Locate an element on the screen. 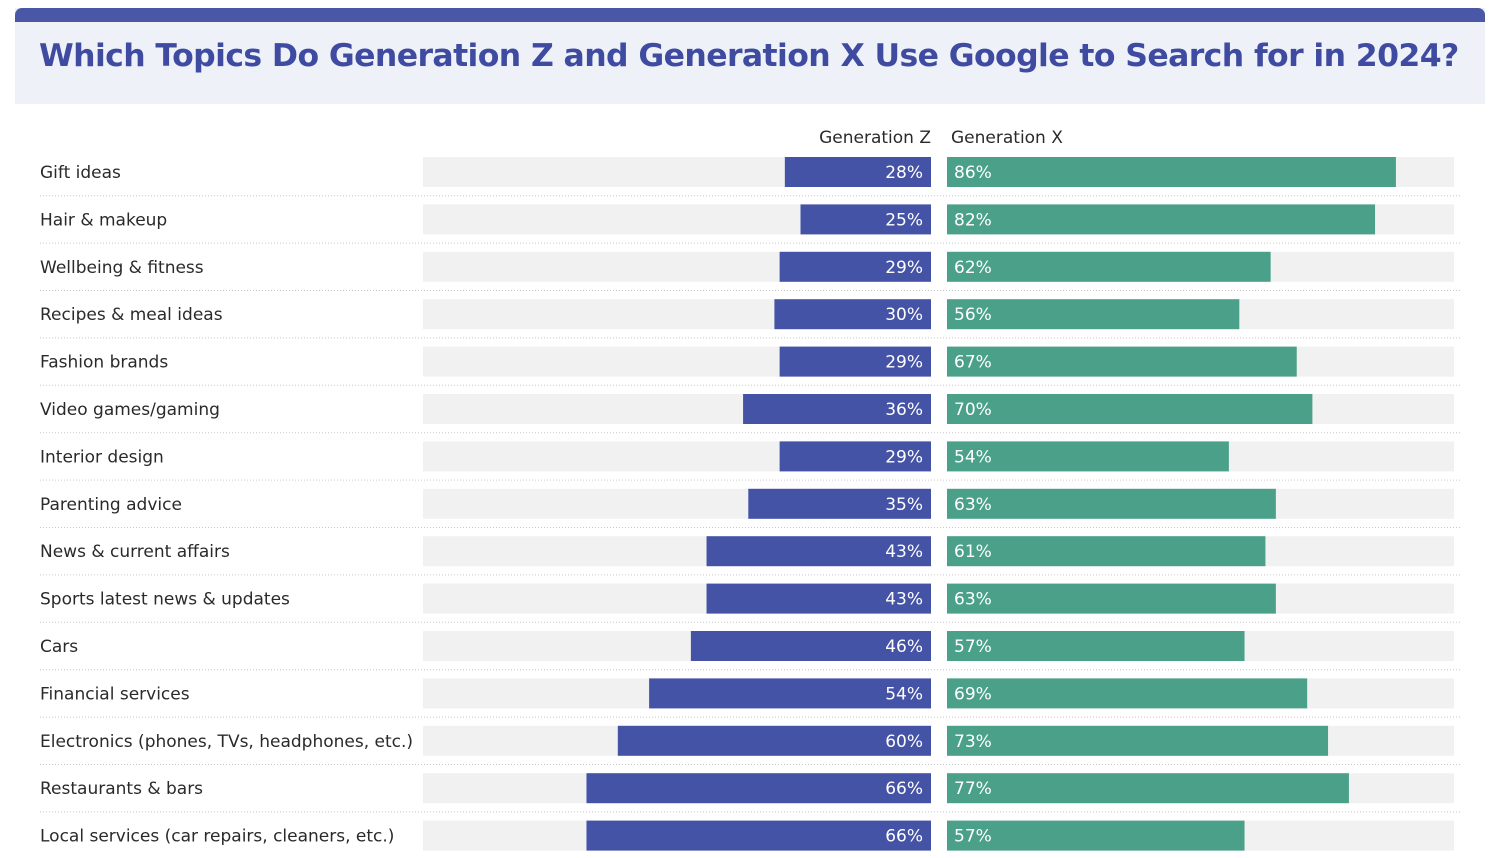  gen-x-value-label: 56% is located at coordinates (973, 315).